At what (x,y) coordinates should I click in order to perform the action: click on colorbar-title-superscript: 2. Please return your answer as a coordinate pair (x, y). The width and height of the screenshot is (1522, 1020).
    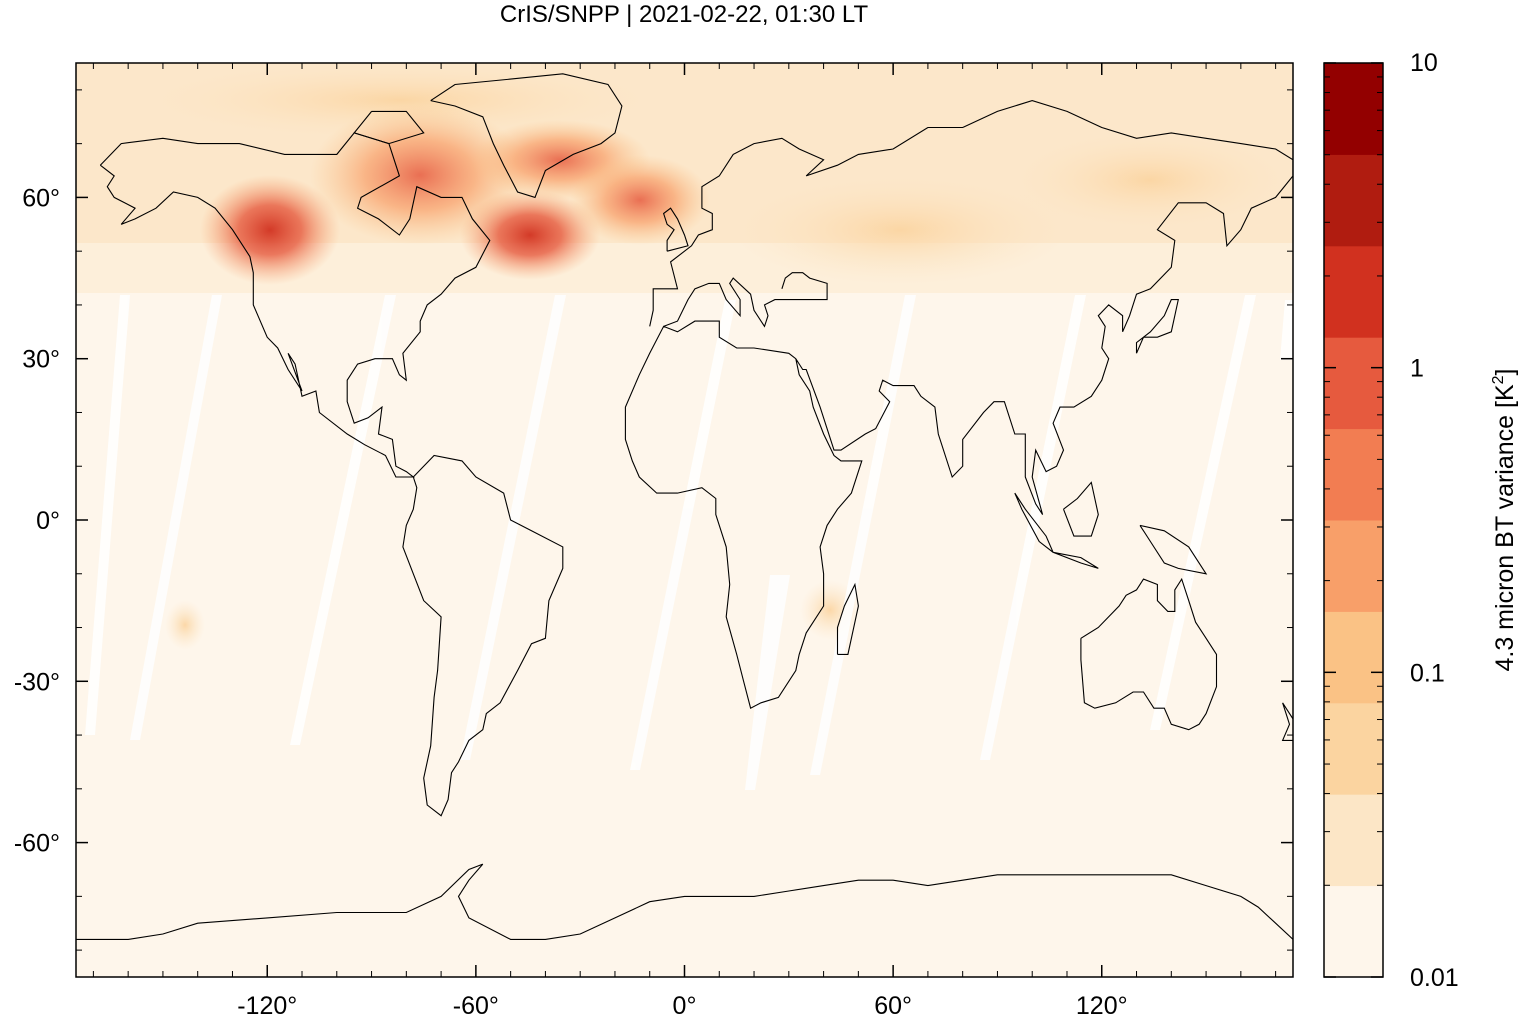
    Looking at the image, I should click on (1498, 379).